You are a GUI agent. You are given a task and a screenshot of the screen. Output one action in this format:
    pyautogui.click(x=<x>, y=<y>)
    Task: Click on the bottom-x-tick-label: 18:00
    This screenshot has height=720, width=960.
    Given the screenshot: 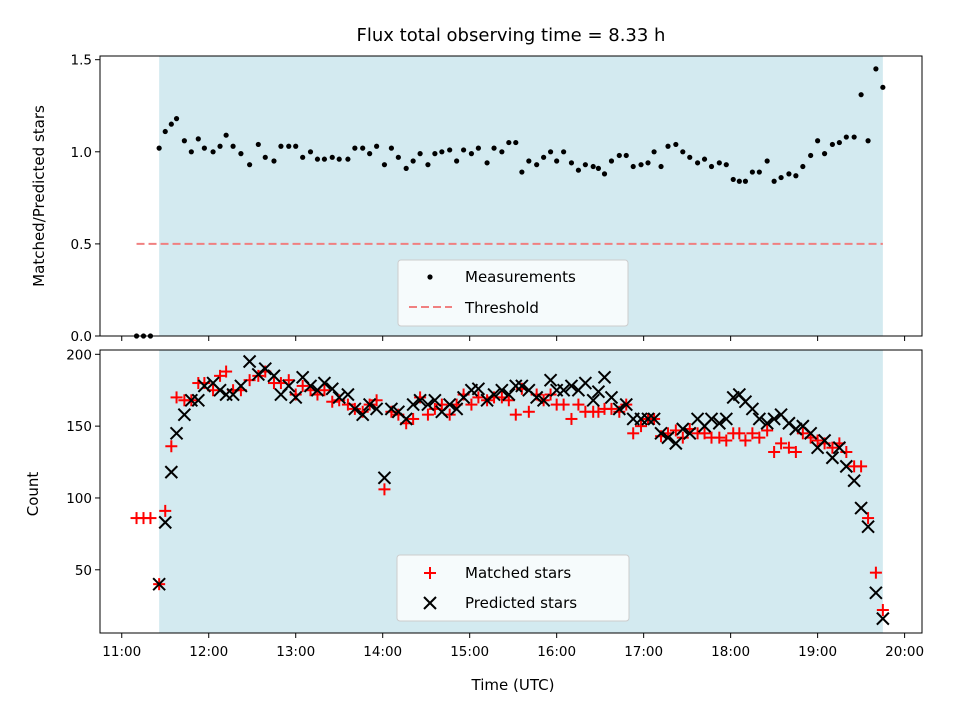 What is the action you would take?
    pyautogui.click(x=730, y=652)
    